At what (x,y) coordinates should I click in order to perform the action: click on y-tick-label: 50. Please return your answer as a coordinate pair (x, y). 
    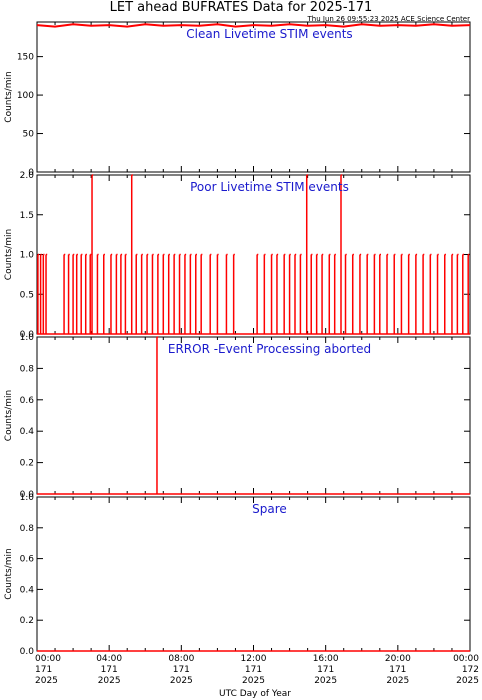
    Looking at the image, I should click on (29, 135).